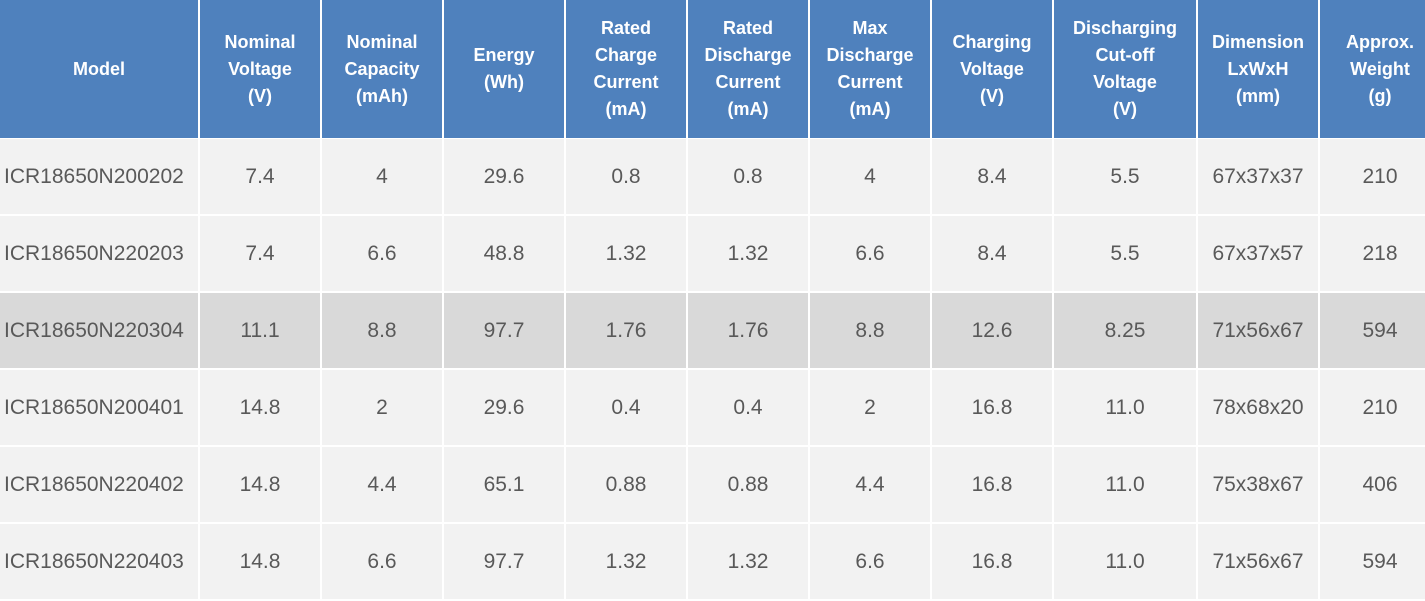 This screenshot has height=601, width=1425. What do you see at coordinates (99, 331) in the screenshot?
I see `cell-model: ICR18650N220304` at bounding box center [99, 331].